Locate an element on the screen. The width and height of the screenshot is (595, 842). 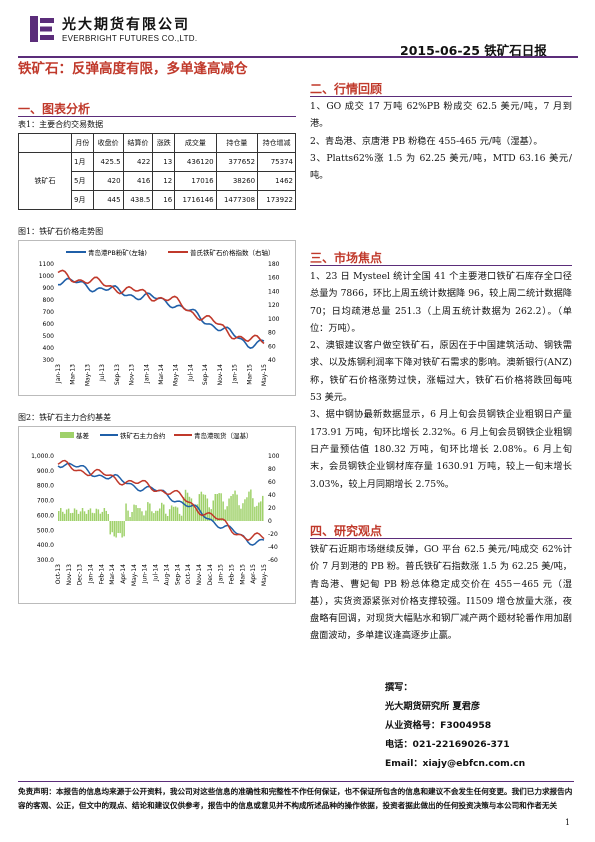
table-row: 铁矿石 1月 425.5 422 13 436120 377652 75374 is located at coordinates (157, 181).